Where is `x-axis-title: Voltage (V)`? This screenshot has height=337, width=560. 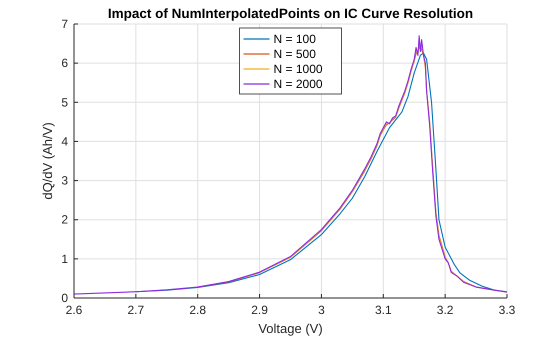
x-axis-title: Voltage (V) is located at coordinates (290, 328).